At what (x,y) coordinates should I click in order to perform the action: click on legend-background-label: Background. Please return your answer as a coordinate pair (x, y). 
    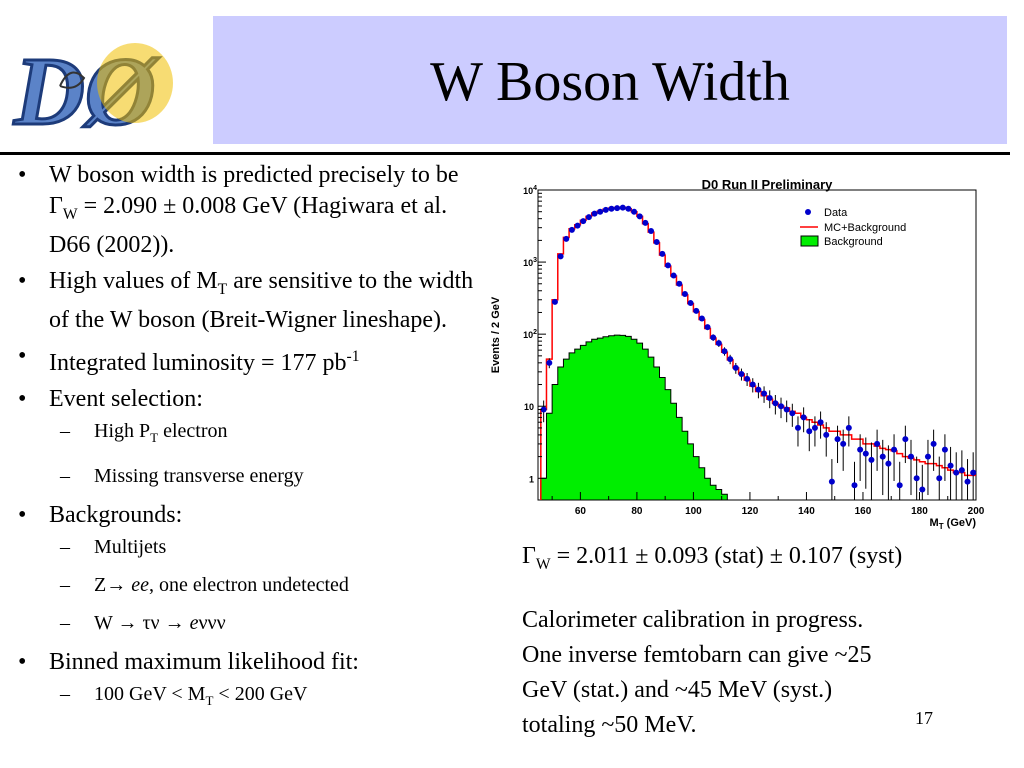
    Looking at the image, I should click on (853, 242).